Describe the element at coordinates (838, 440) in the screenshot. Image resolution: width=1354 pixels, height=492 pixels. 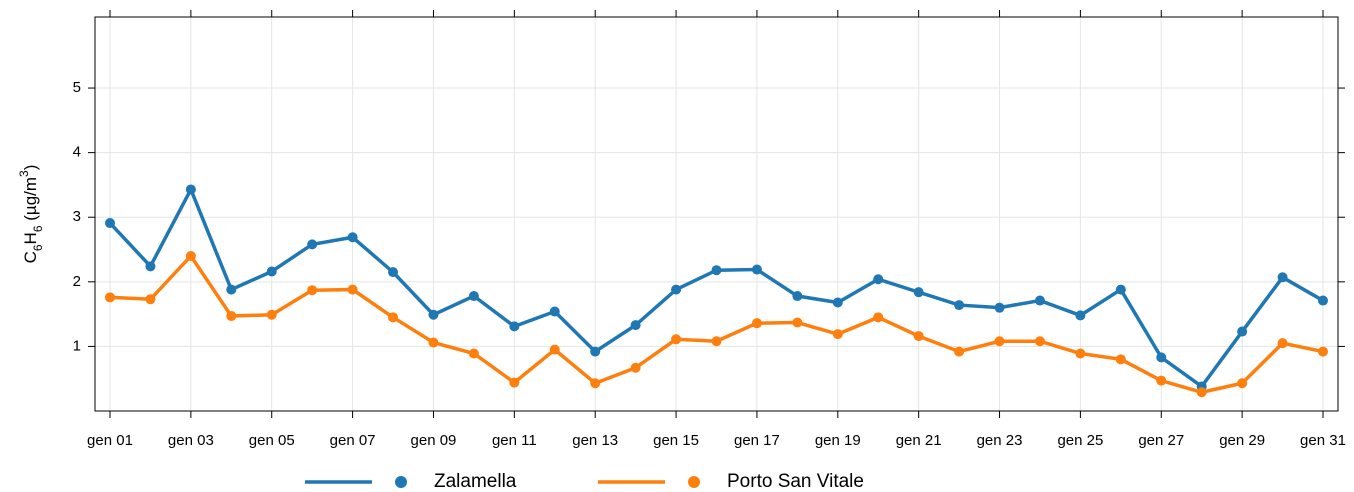
I see `x-tick-label: gen 19` at that location.